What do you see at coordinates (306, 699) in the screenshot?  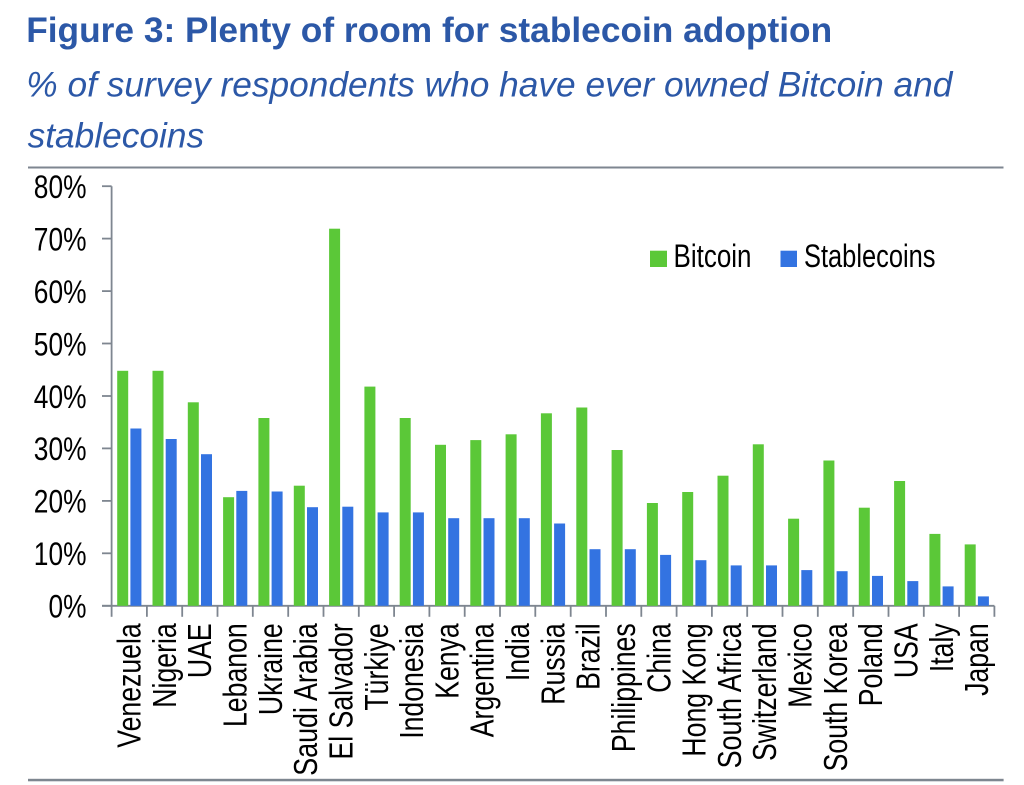 I see `svg-text: Saudi Arabia` at bounding box center [306, 699].